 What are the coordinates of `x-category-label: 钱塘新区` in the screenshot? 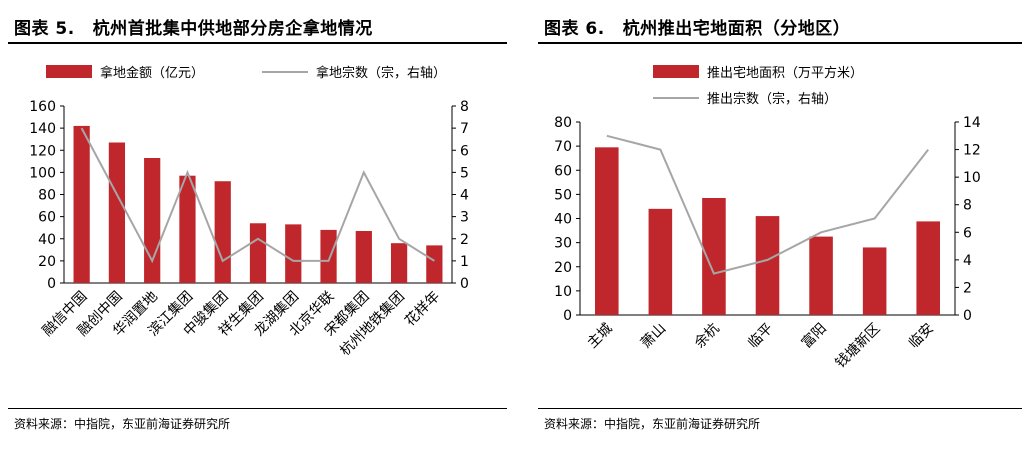 It's located at (858, 346).